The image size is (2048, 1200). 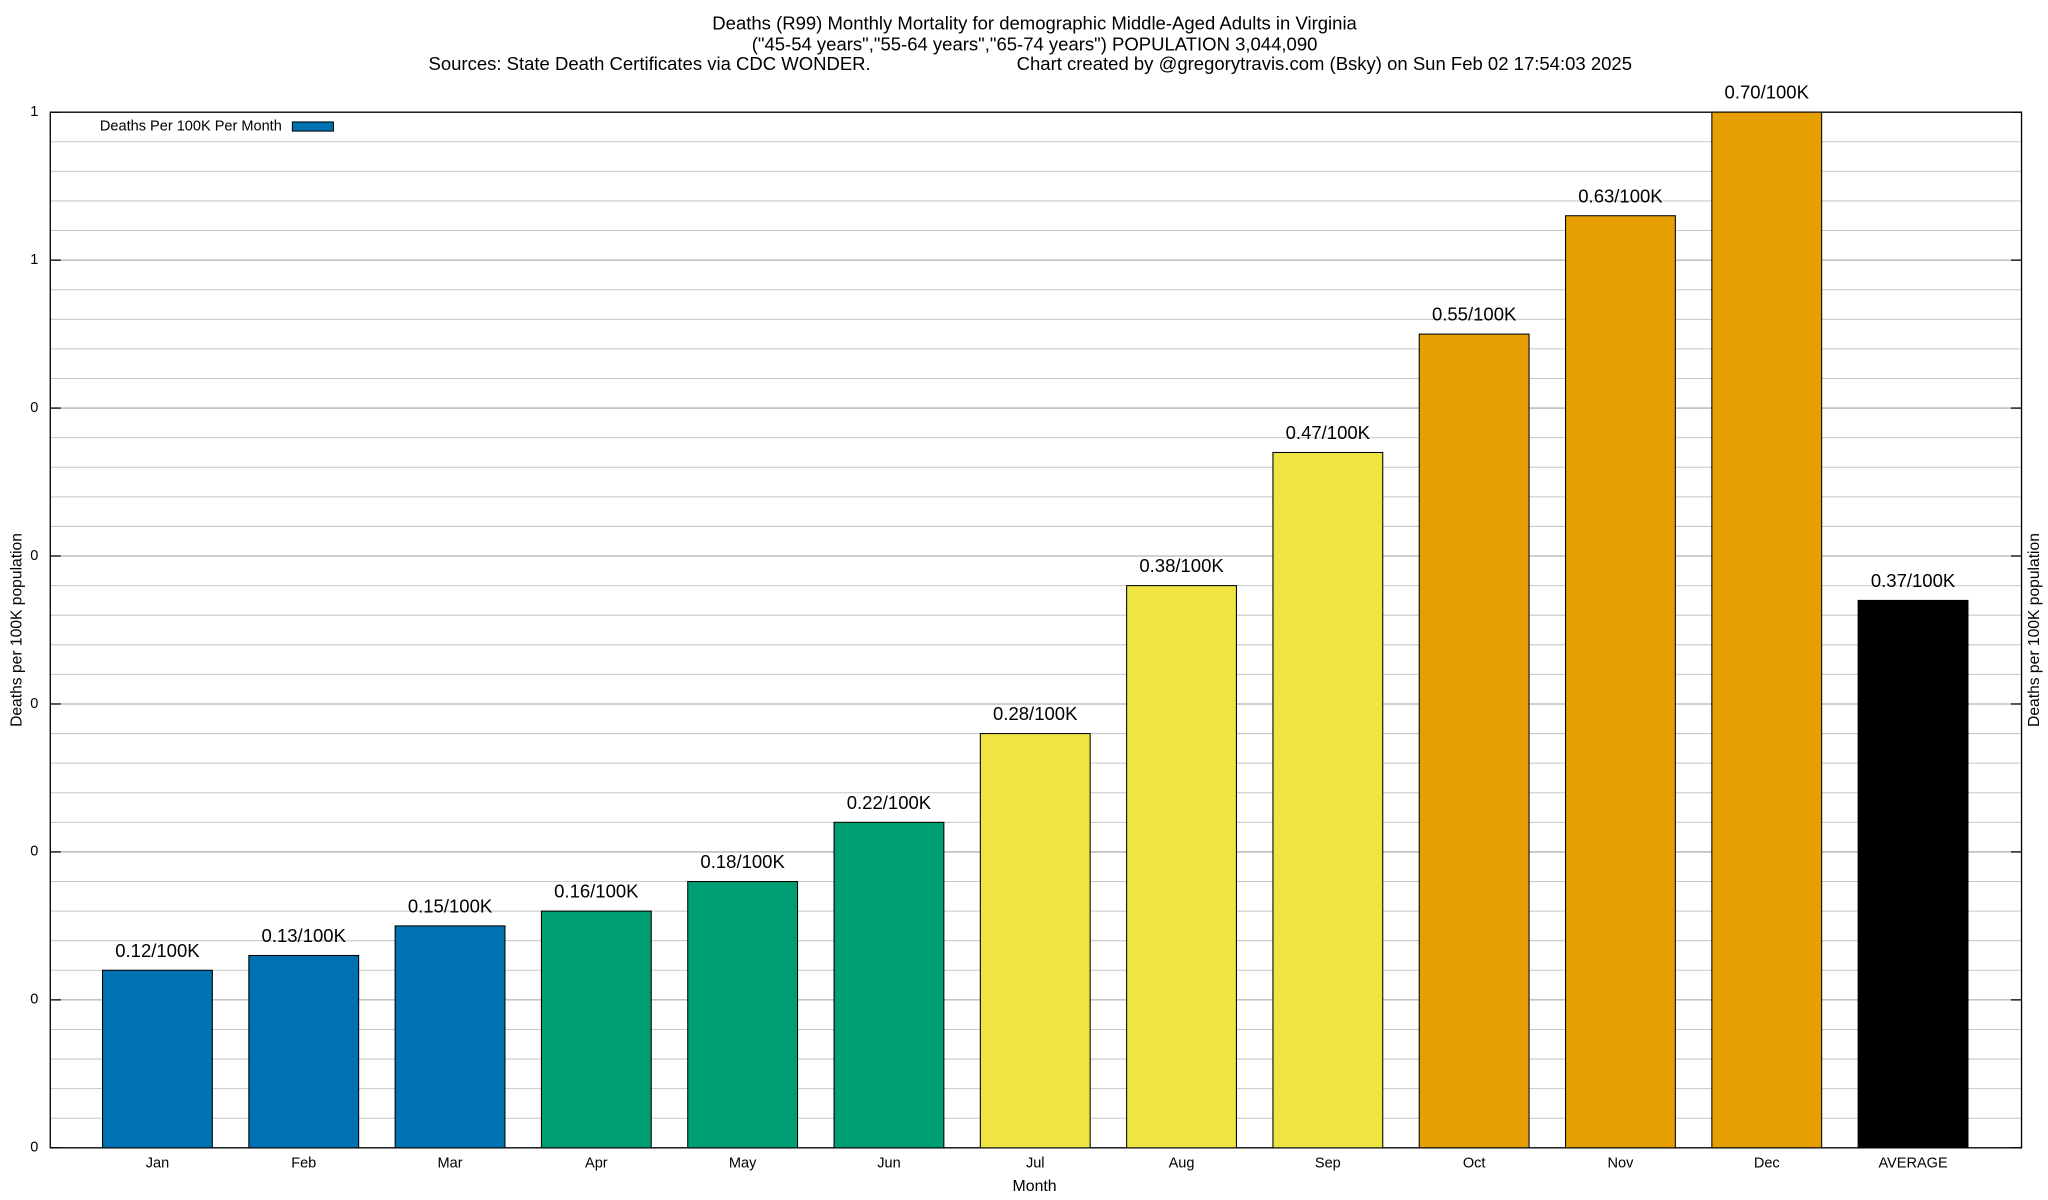 What do you see at coordinates (888, 1163) in the screenshot?
I see `x-tick-label: Jun` at bounding box center [888, 1163].